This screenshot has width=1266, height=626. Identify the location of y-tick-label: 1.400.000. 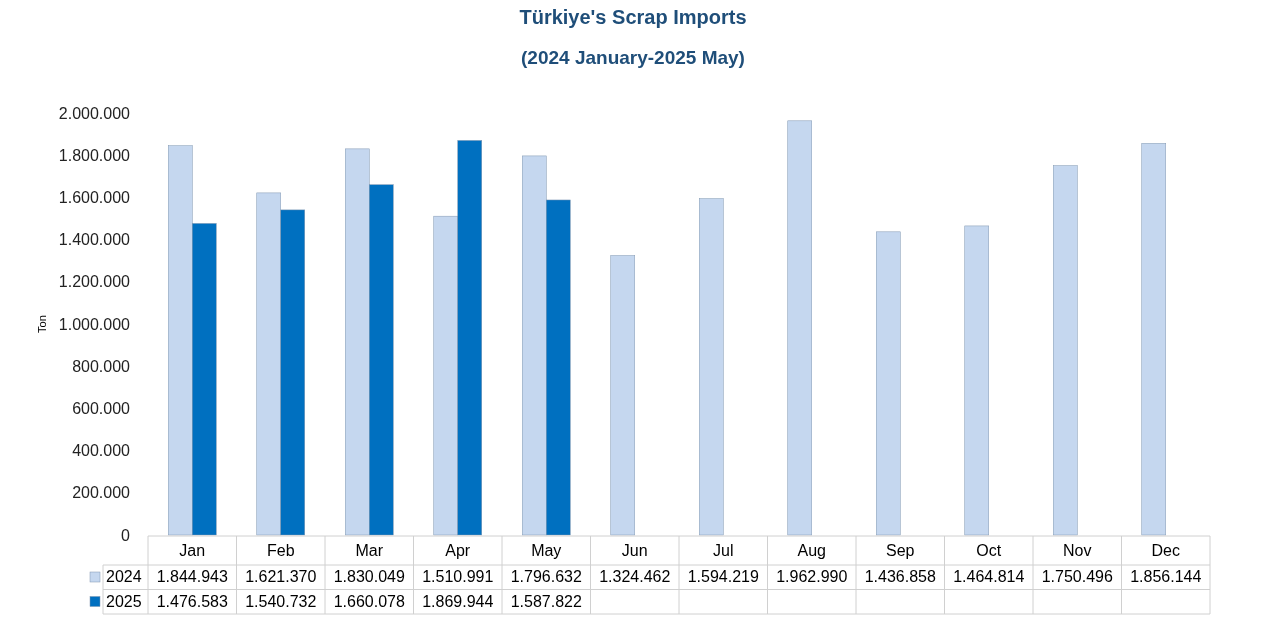
(94, 240).